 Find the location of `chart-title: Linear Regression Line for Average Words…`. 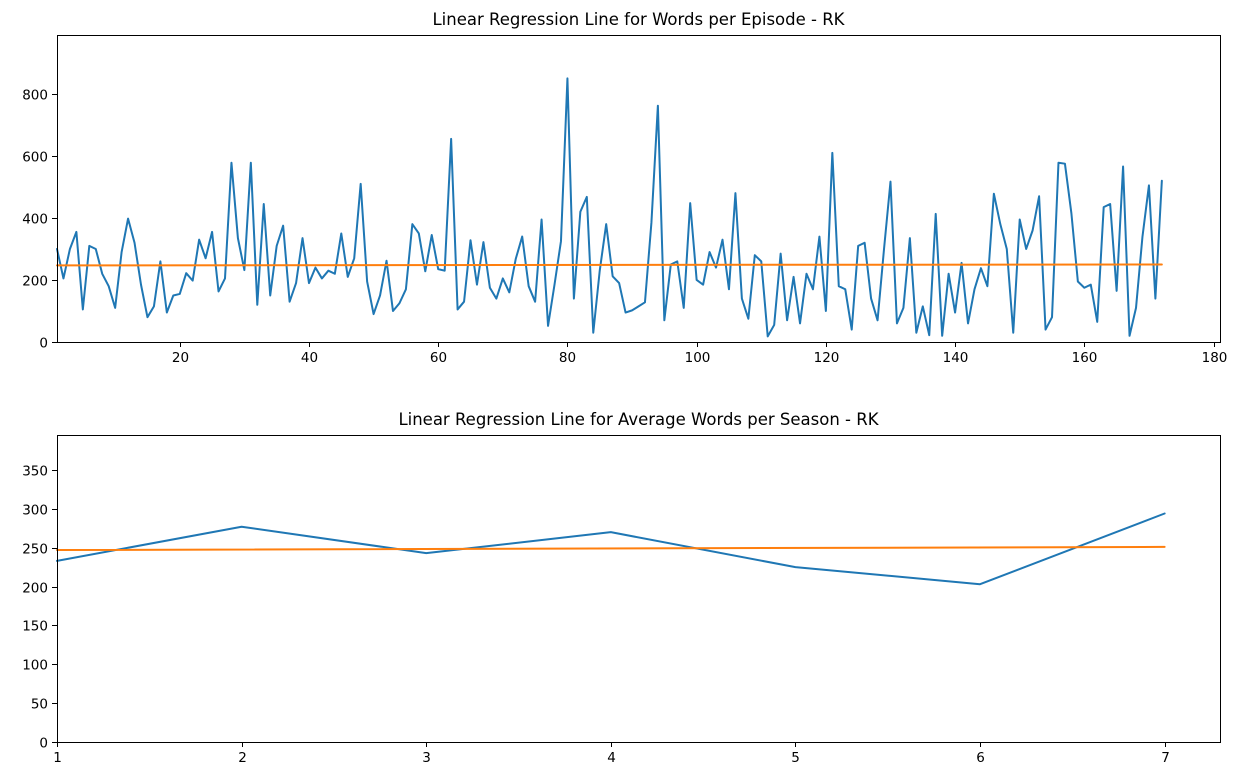

chart-title: Linear Regression Line for Average Words… is located at coordinates (638, 419).